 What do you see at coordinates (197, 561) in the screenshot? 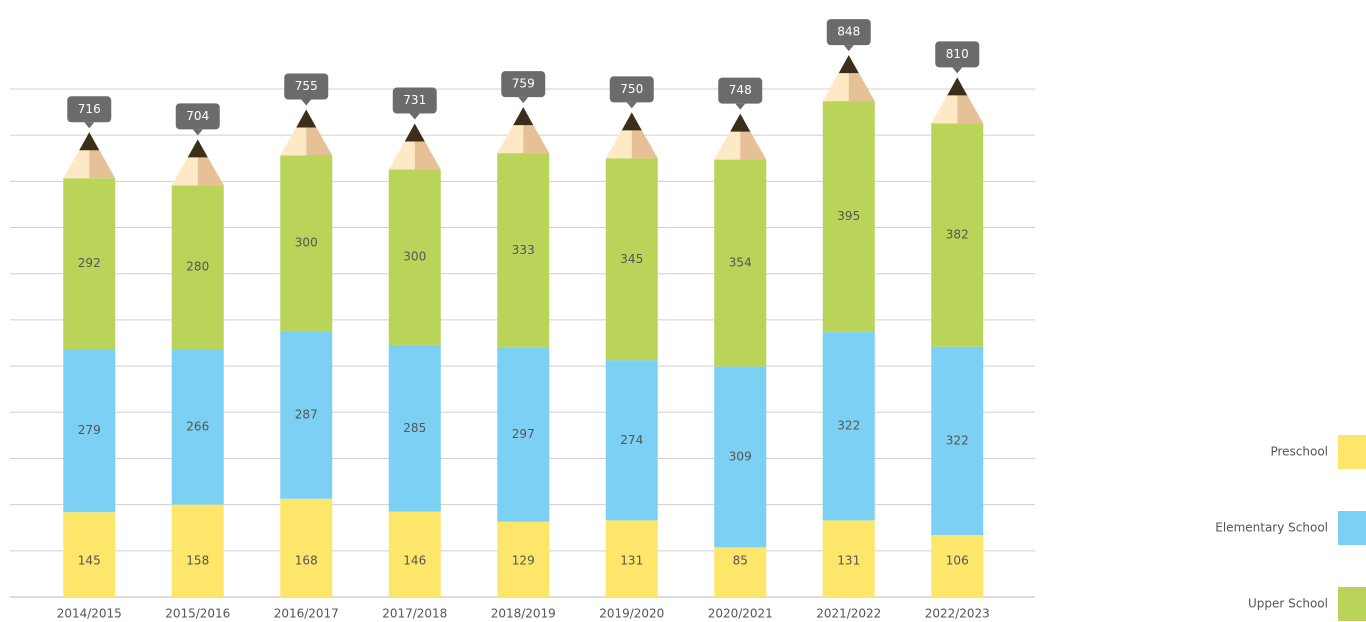
I see `value-label: 158` at bounding box center [197, 561].